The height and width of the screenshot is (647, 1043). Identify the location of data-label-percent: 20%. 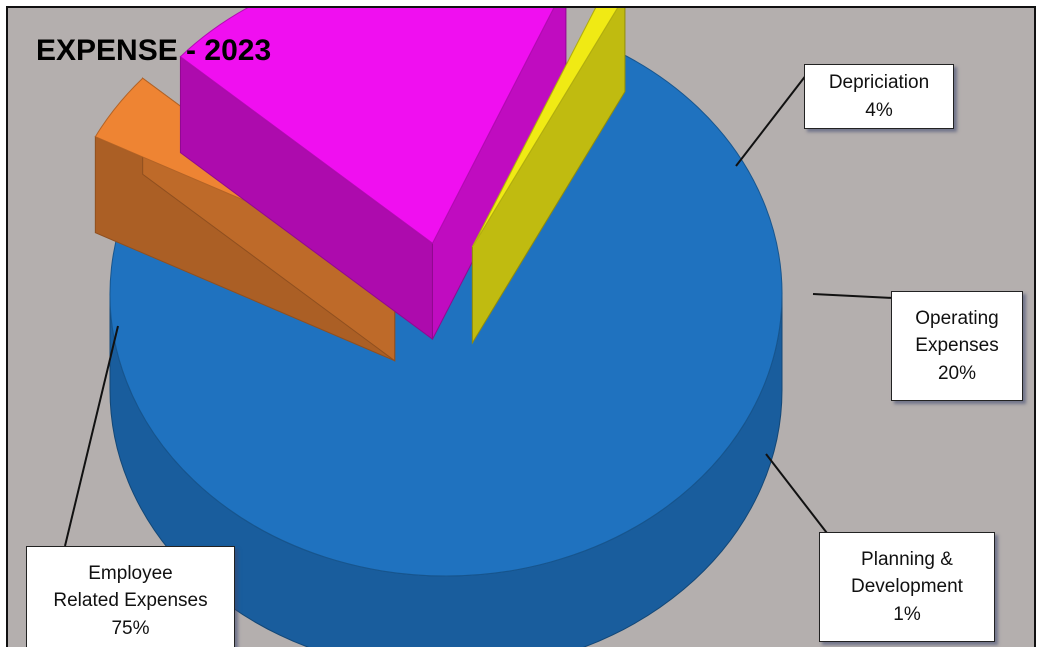
(957, 373).